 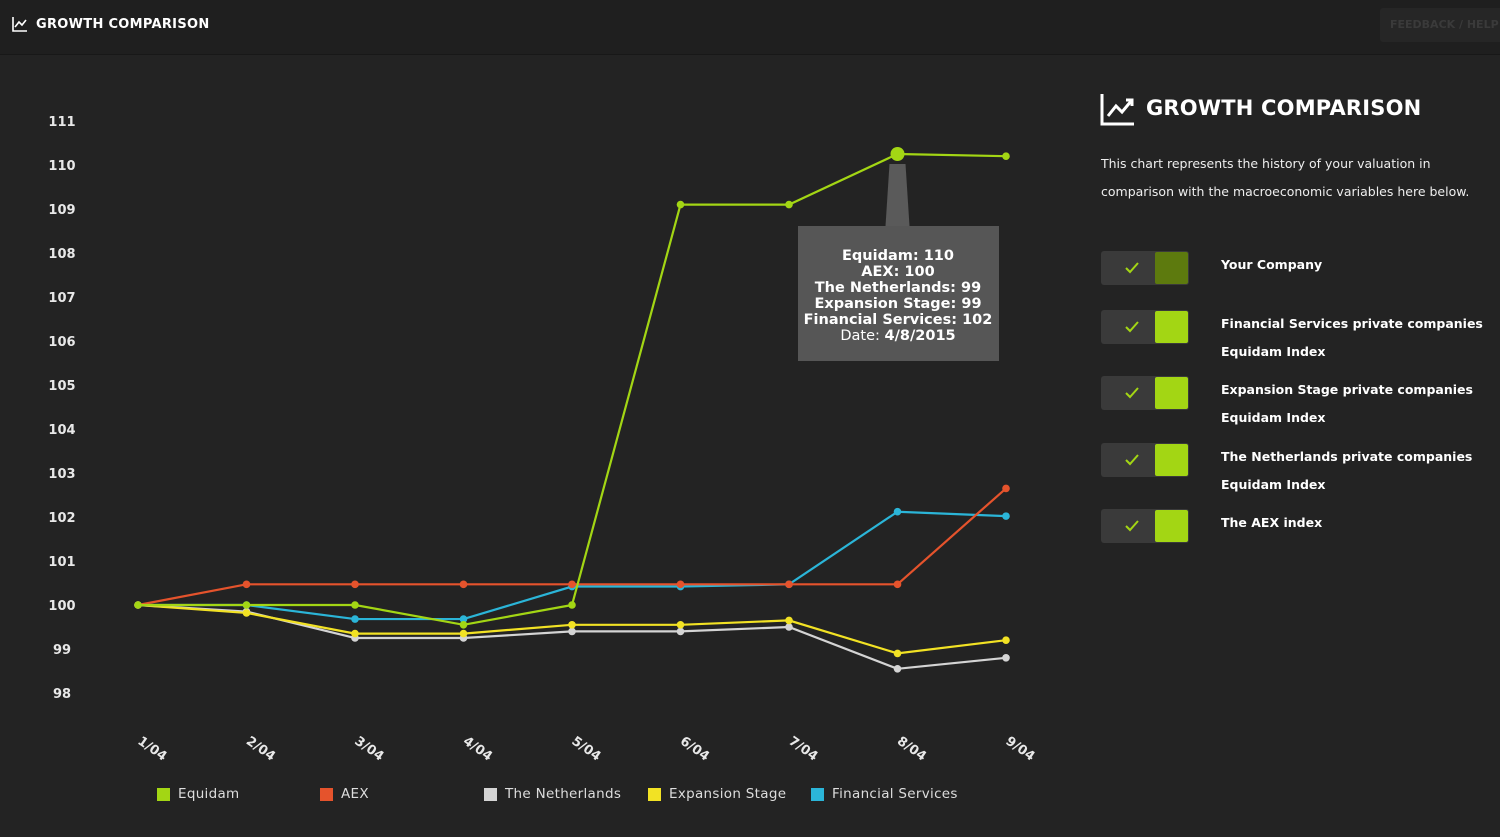 I want to click on feedback-button: FEEDBACK / HELP, so click(x=1440, y=25).